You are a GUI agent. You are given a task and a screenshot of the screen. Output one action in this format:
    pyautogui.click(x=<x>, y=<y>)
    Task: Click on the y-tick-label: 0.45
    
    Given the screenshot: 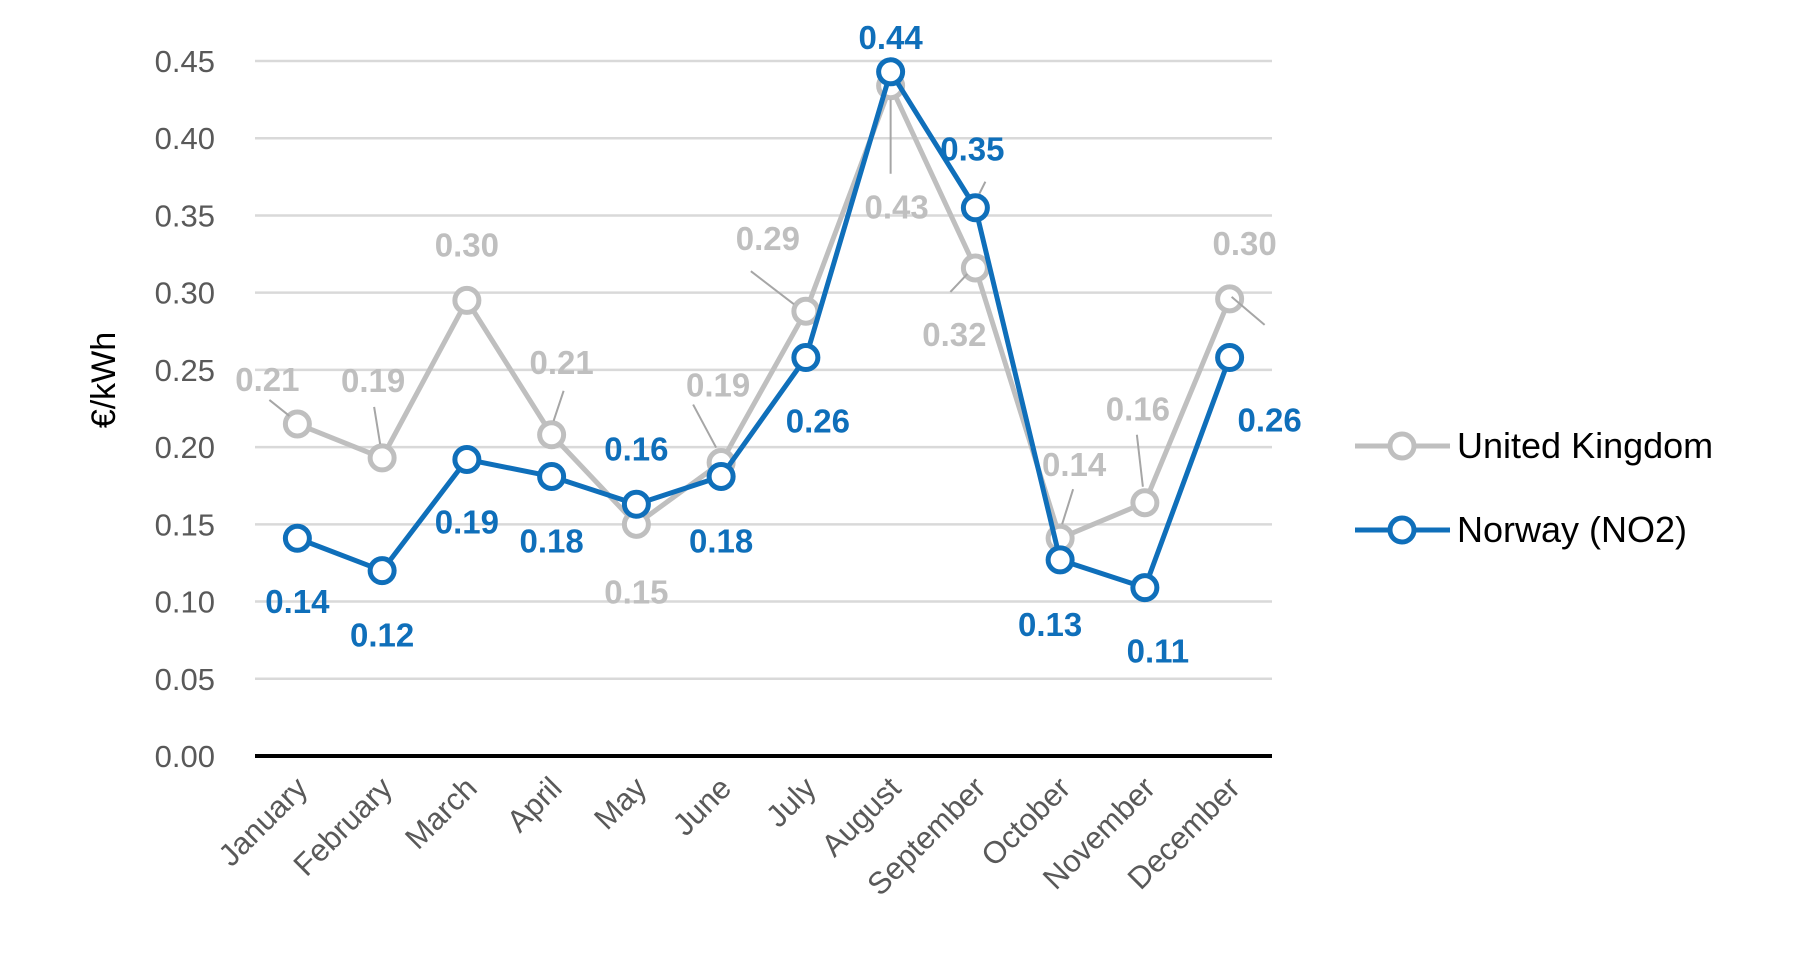 What is the action you would take?
    pyautogui.click(x=185, y=61)
    